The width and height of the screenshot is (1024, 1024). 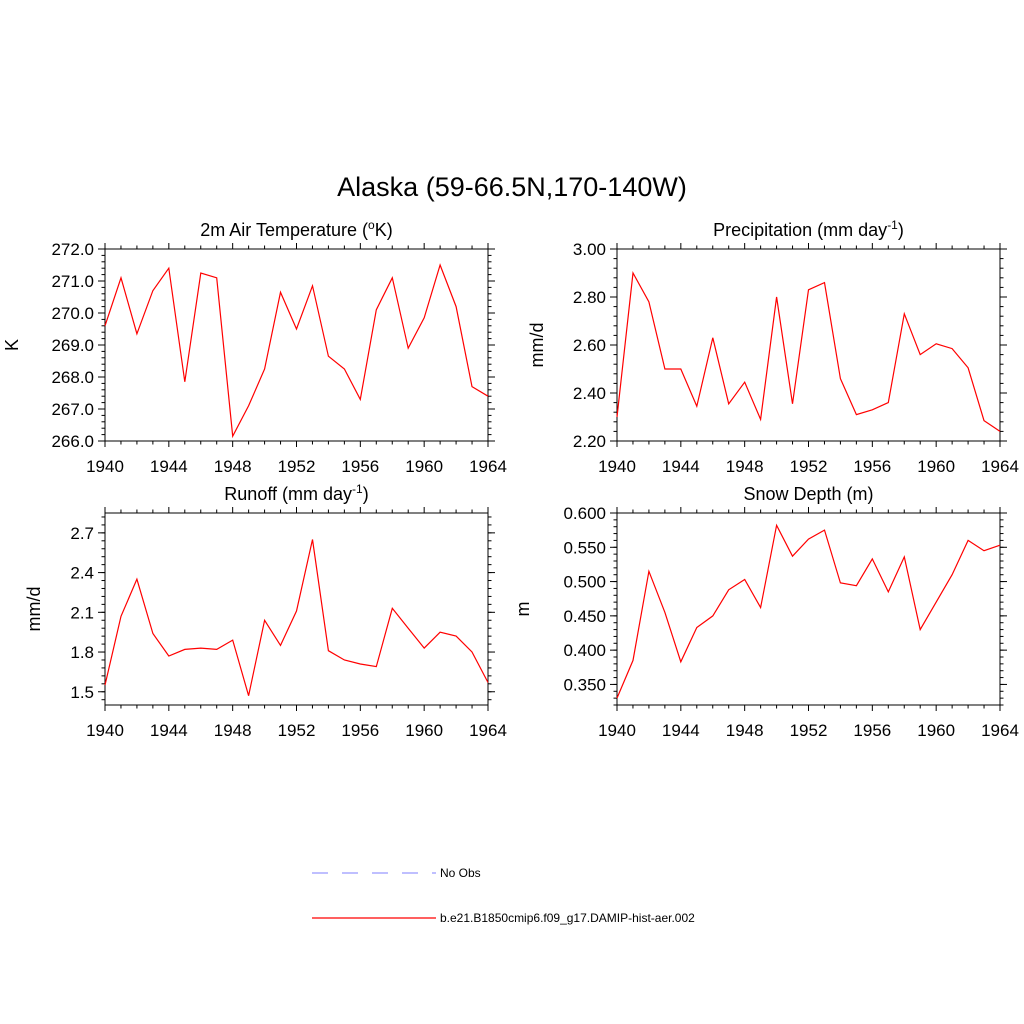 What do you see at coordinates (105, 466) in the screenshot?
I see `temp-x-tick-label: 1940` at bounding box center [105, 466].